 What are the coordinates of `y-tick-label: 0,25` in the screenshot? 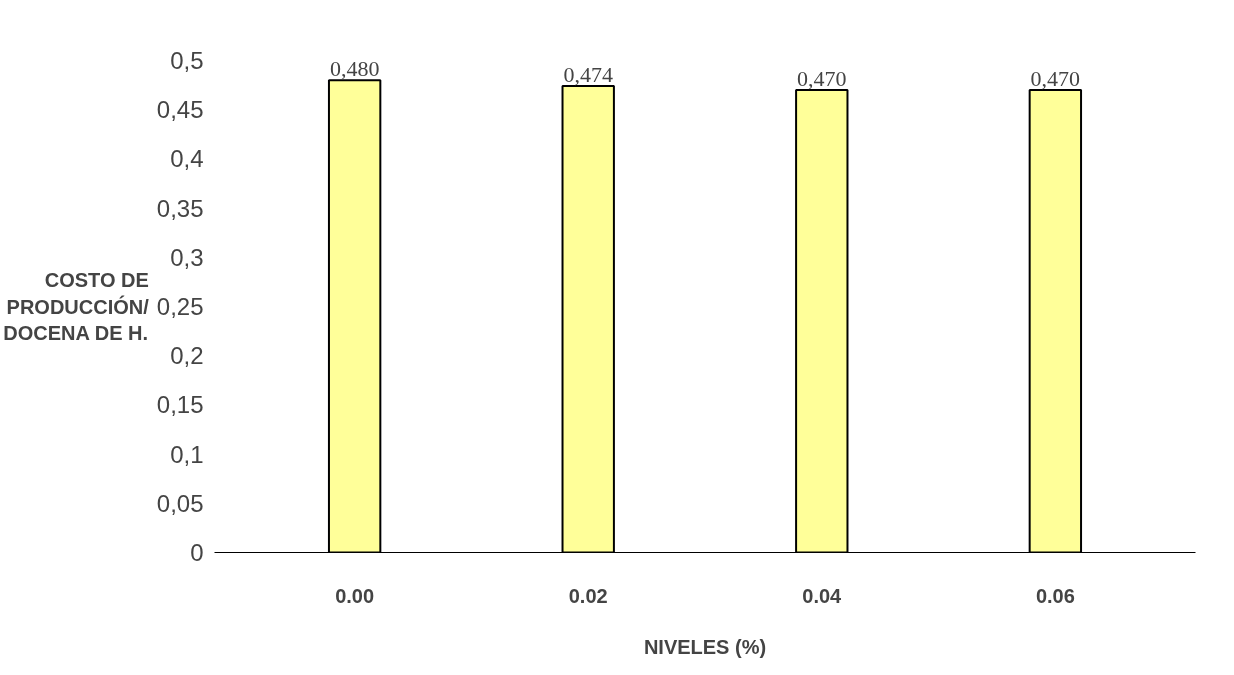 It's located at (180, 306).